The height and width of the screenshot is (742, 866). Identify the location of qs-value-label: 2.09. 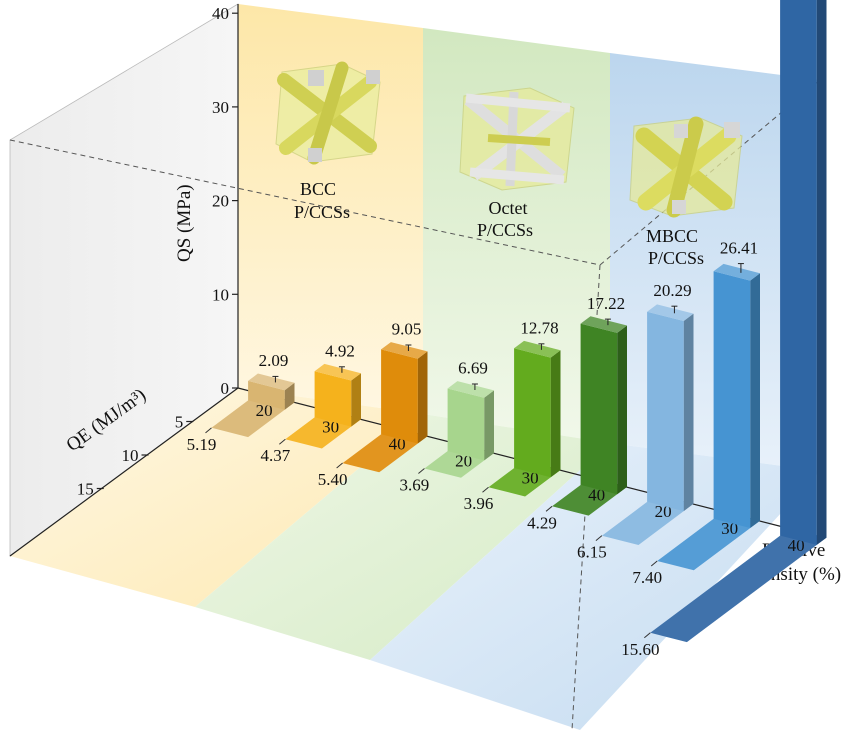
(274, 360).